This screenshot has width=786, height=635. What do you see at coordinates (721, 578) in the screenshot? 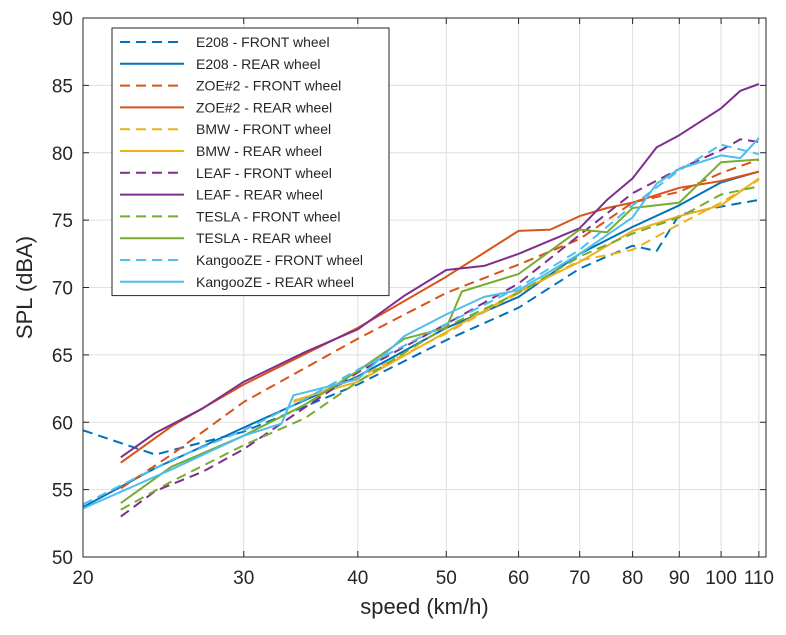
I see `x-tick-label: 100` at bounding box center [721, 578].